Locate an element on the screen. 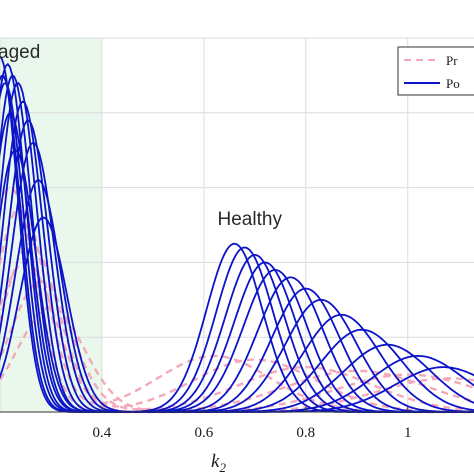 The height and width of the screenshot is (474, 474). x-axis-title: k2 is located at coordinates (218, 462).